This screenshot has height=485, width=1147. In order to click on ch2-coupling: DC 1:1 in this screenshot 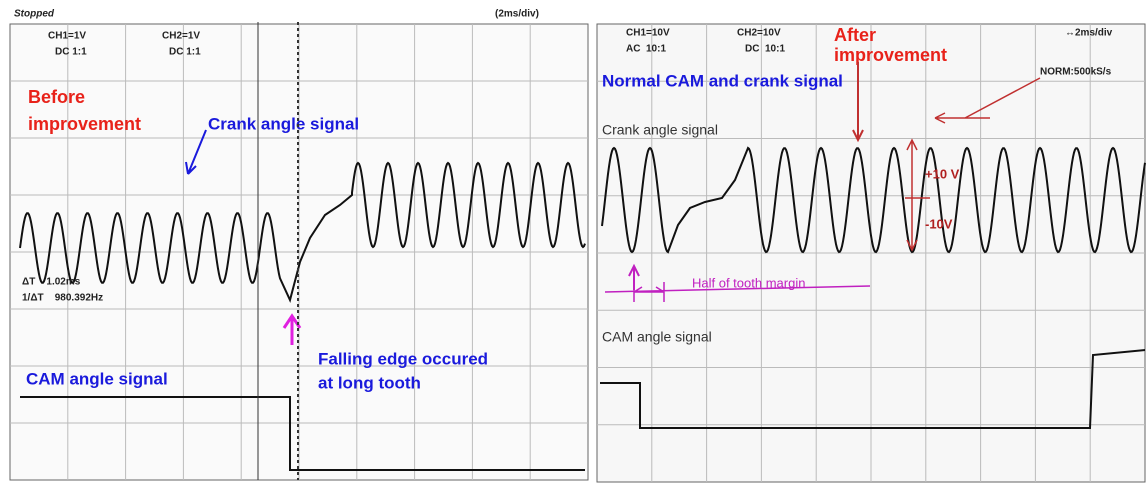, I will do `click(185, 52)`.